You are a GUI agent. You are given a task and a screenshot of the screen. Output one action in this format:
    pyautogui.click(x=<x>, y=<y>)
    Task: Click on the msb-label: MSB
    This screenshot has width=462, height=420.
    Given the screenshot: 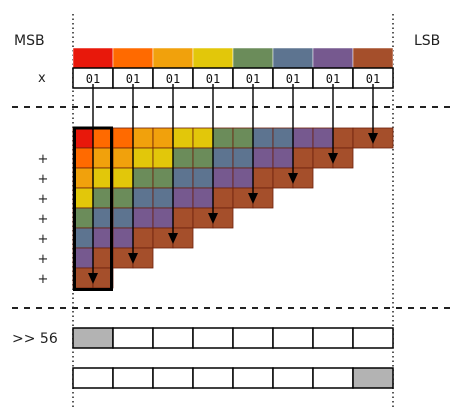 What is the action you would take?
    pyautogui.click(x=29, y=41)
    